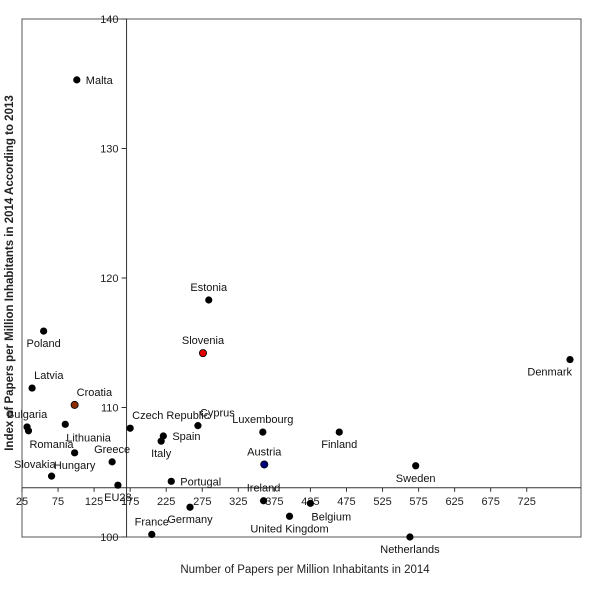 The height and width of the screenshot is (591, 595). Describe the element at coordinates (51, 445) in the screenshot. I see `point-label: Romania` at that location.